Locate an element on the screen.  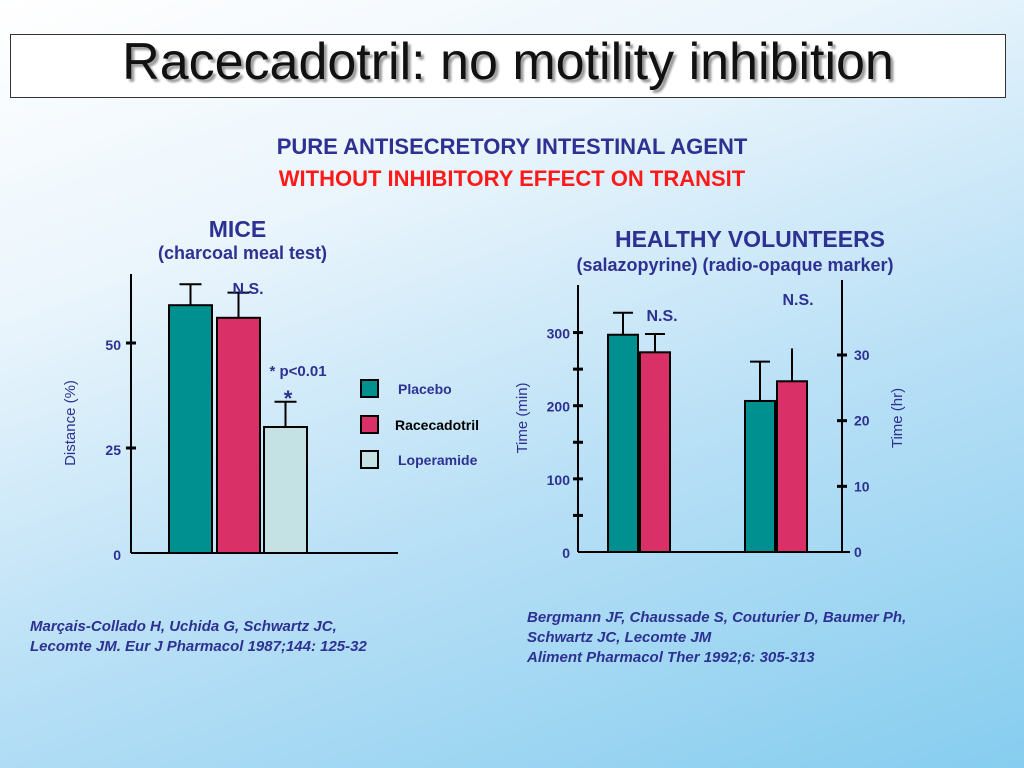
mice-annotation-ns: N.S. is located at coordinates (247, 289).